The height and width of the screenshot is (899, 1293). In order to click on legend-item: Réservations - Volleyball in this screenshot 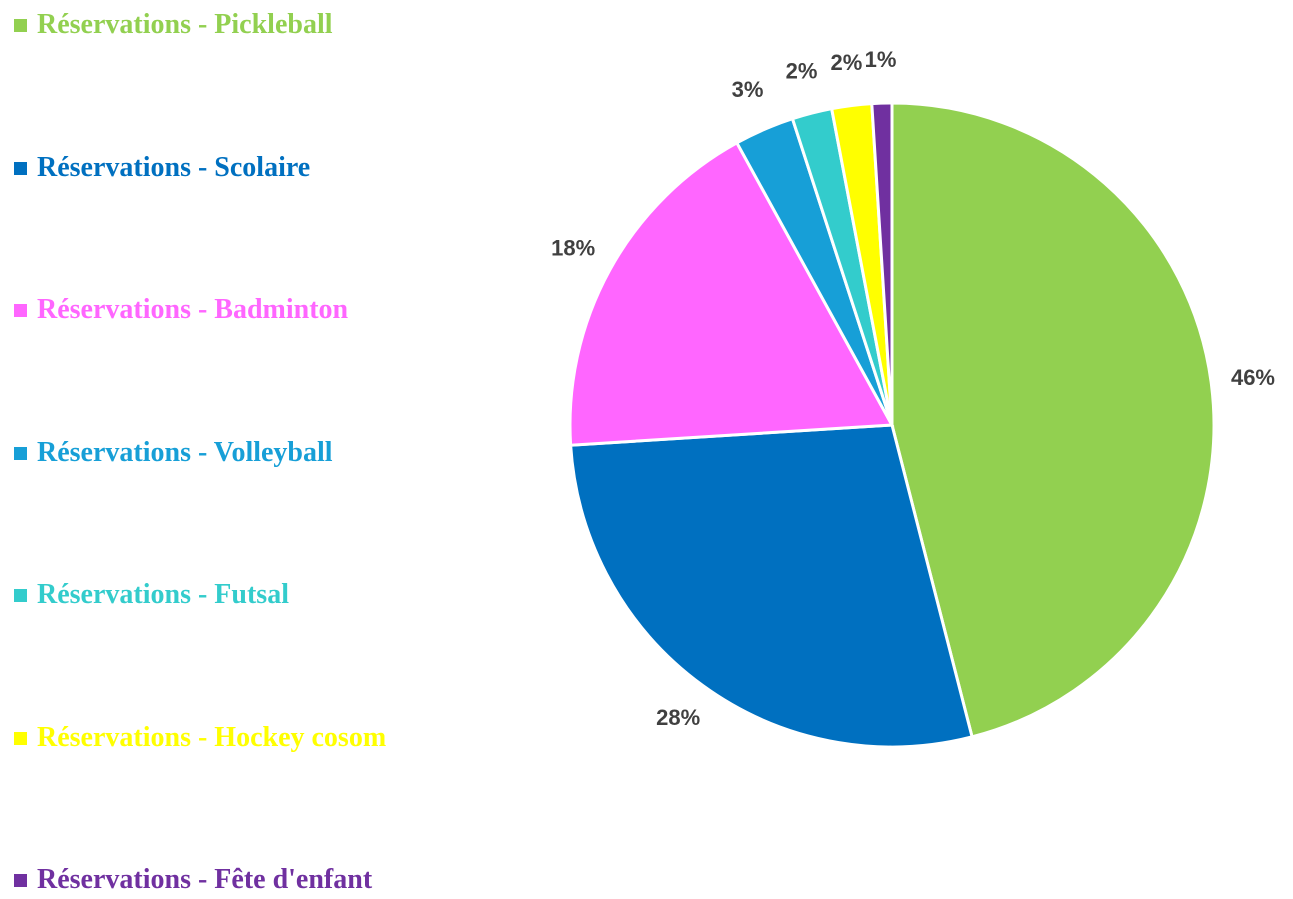, I will do `click(173, 453)`.